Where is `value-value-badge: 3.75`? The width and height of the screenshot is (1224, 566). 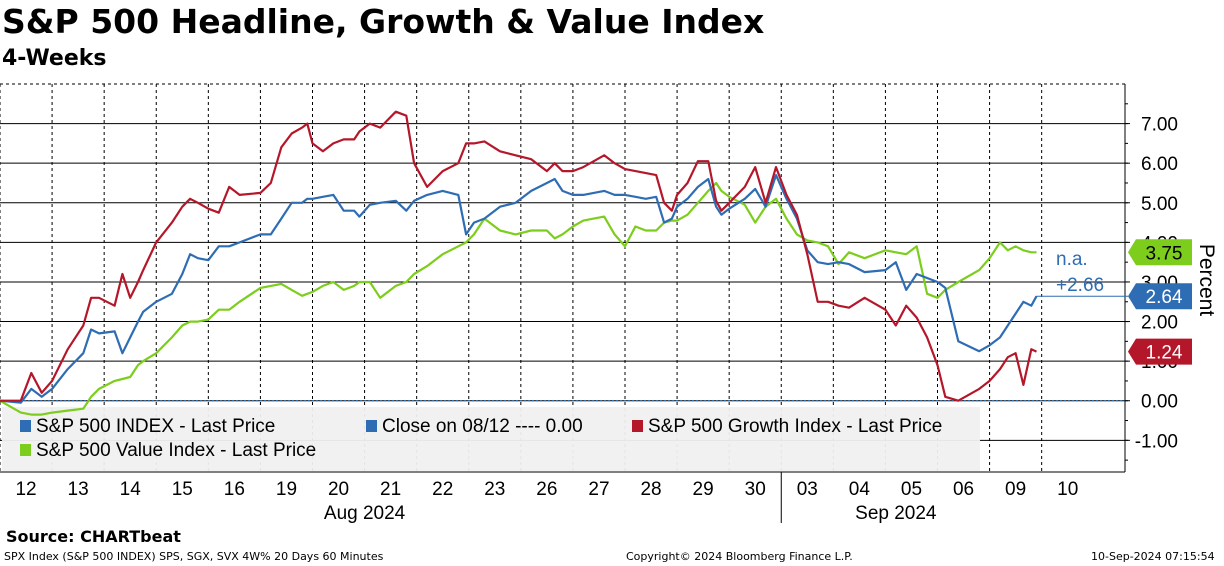
value-value-badge: 3.75 is located at coordinates (1160, 252).